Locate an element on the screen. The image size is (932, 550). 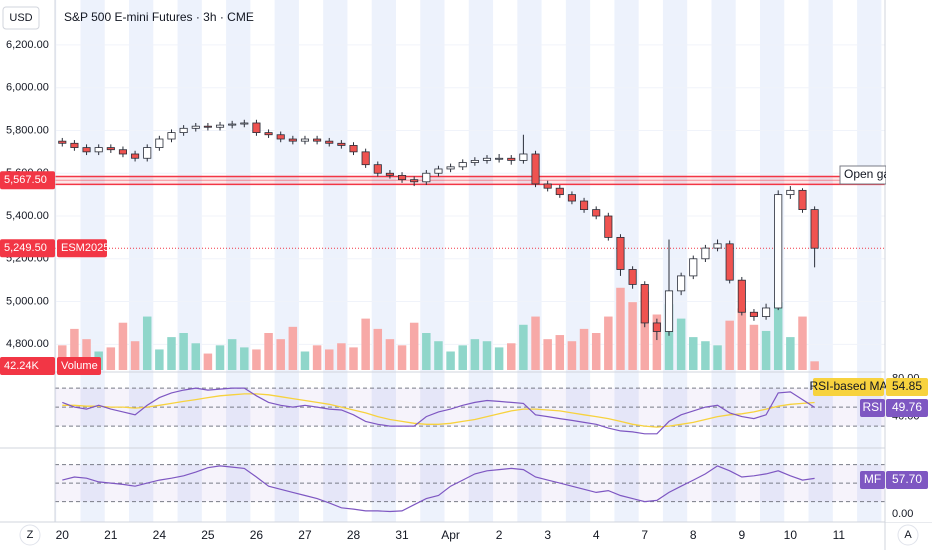
x-tick-label: 2 is located at coordinates (499, 535).